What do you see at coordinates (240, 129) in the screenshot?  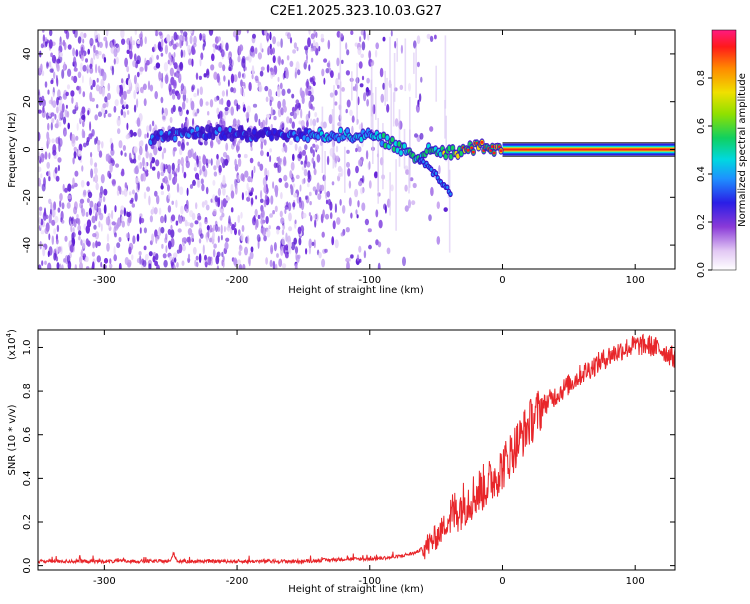 I see `signal-blob` at bounding box center [240, 129].